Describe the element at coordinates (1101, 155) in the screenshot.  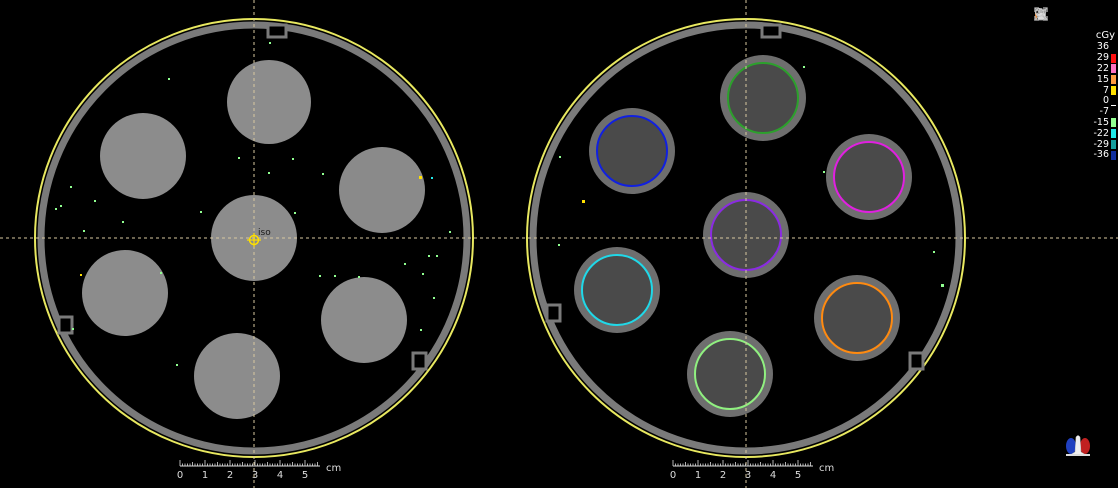
I see `legend-value: -36` at that location.